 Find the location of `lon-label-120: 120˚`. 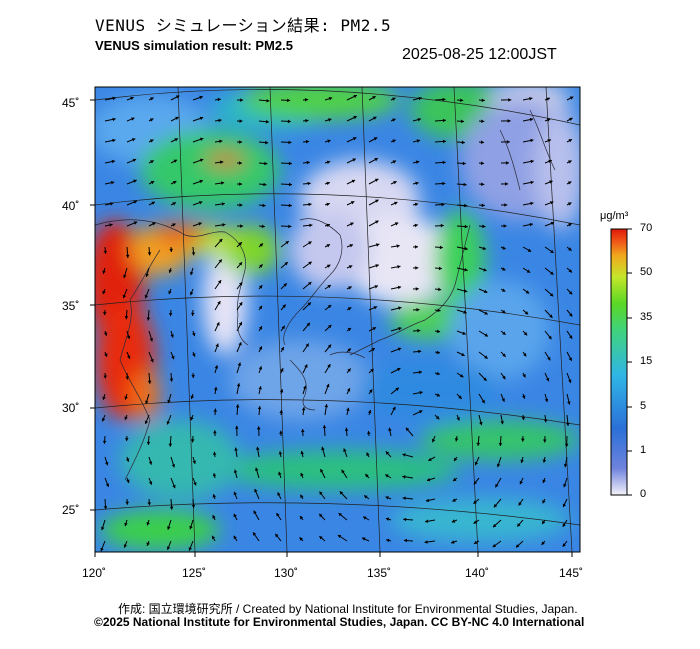

lon-label-120: 120˚ is located at coordinates (94, 573).